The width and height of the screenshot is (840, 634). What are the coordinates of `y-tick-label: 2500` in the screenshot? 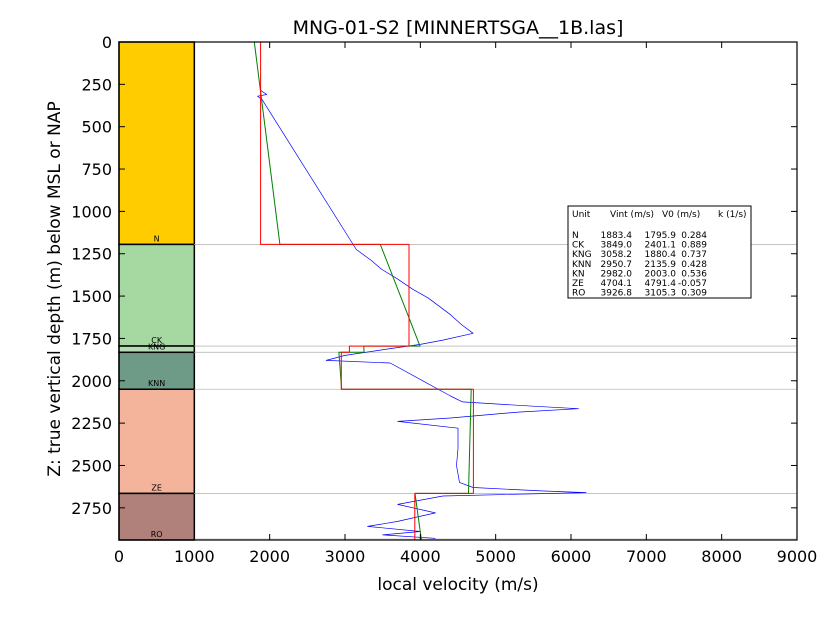 It's located at (91, 465).